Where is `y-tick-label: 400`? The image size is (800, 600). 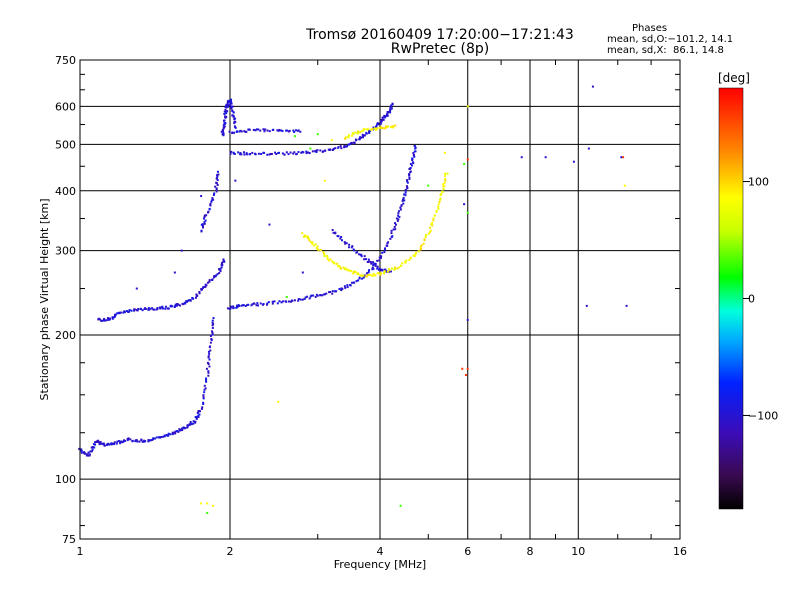
y-tick-label: 400 is located at coordinates (65, 191).